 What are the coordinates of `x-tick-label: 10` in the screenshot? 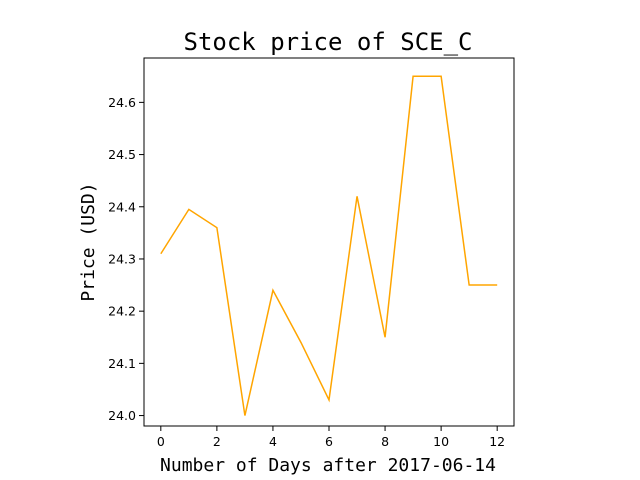 It's located at (441, 441).